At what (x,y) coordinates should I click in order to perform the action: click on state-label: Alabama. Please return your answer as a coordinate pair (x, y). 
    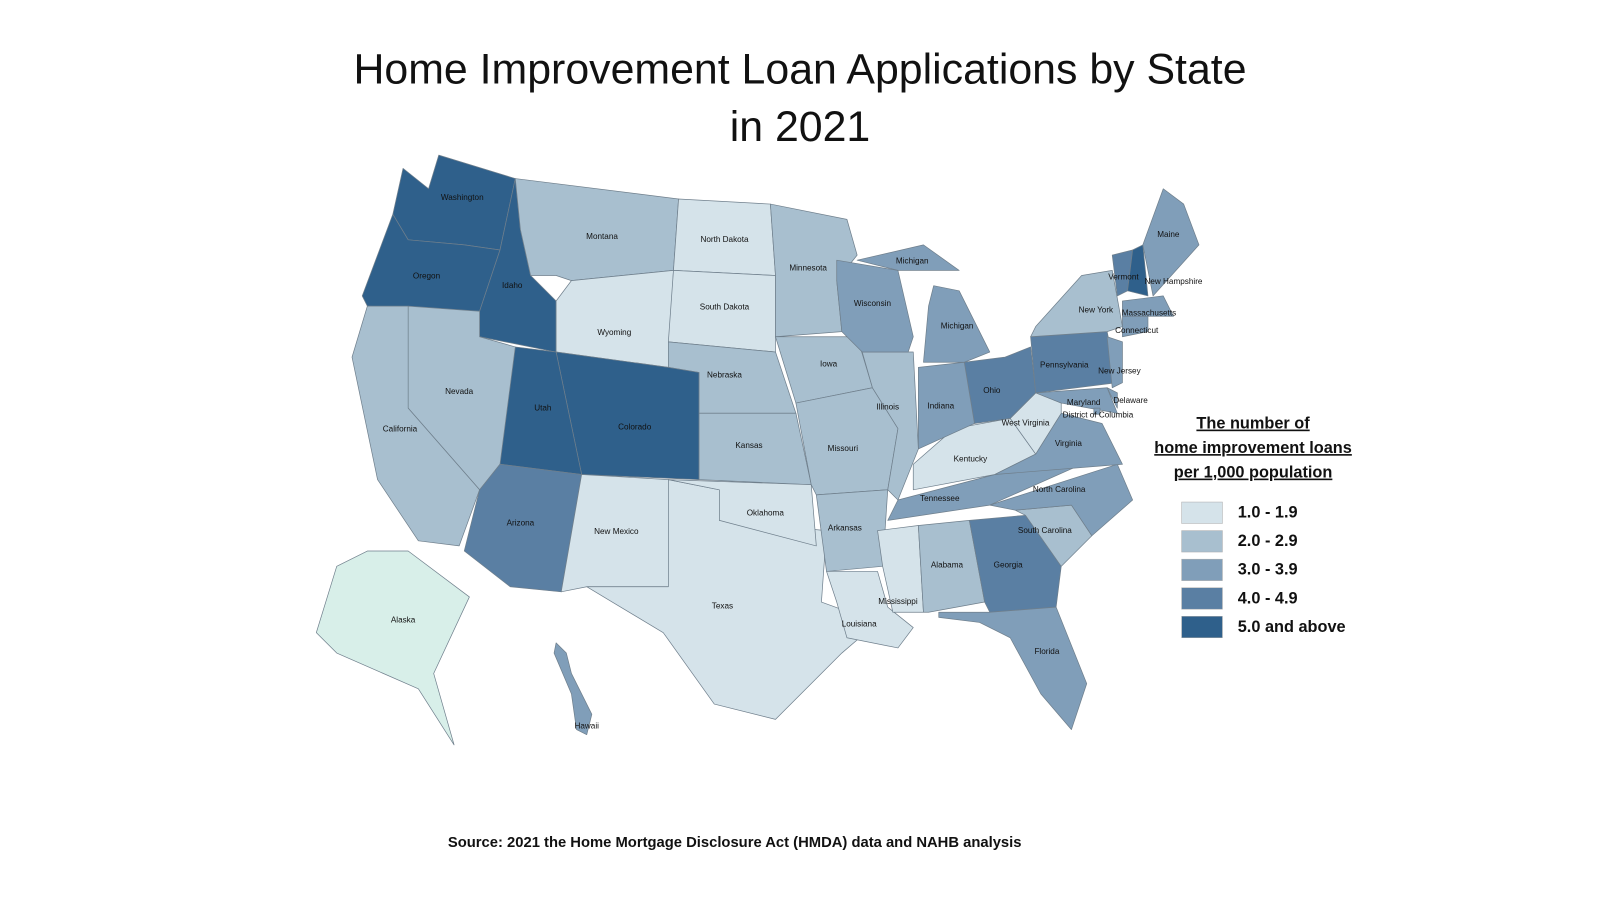
    Looking at the image, I should click on (947, 564).